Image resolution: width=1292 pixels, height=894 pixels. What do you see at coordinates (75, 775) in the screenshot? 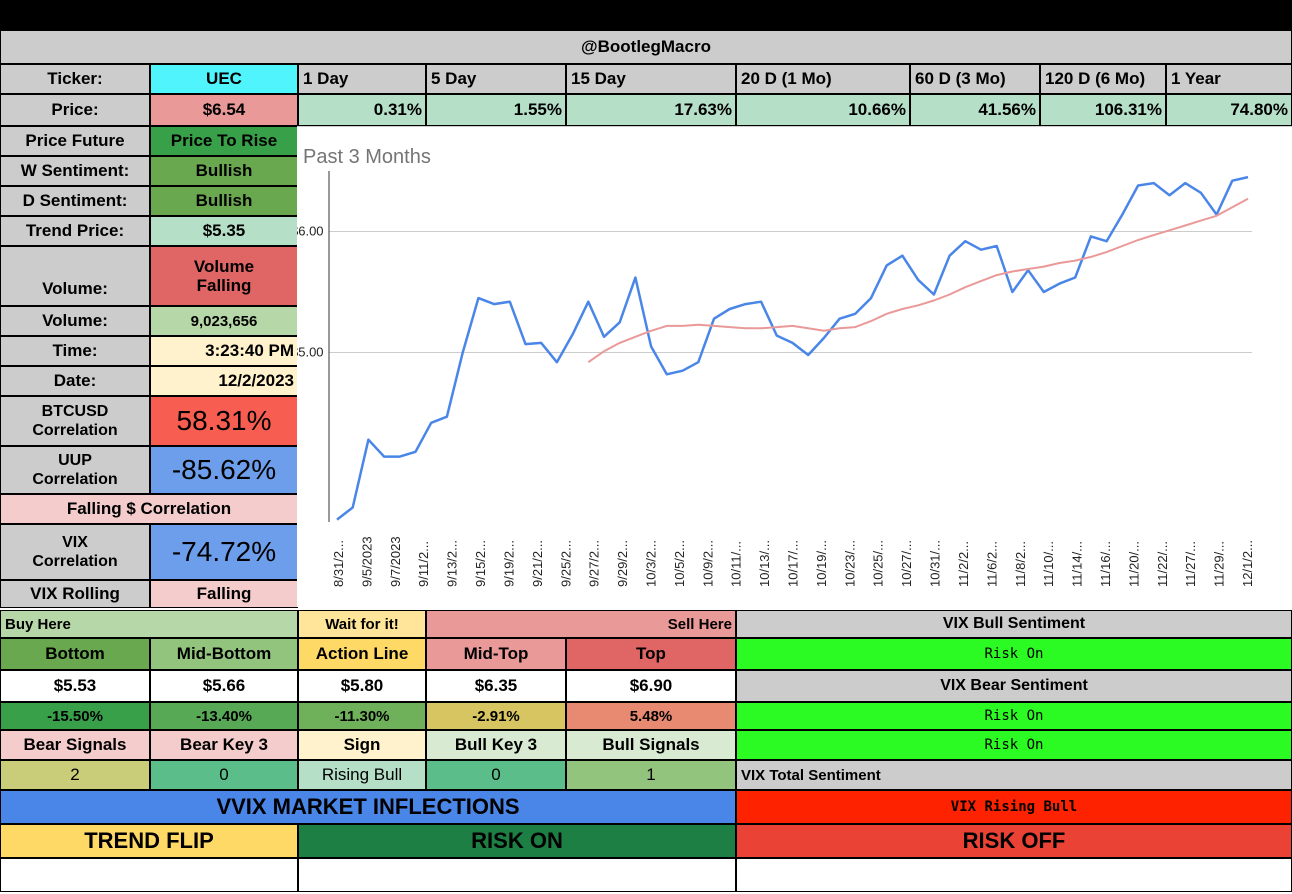
I see `signal-value-bear-signals: 2` at bounding box center [75, 775].